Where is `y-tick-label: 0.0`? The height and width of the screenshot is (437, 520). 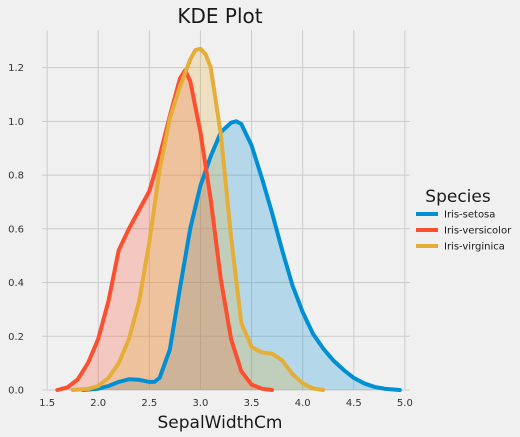
y-tick-label: 0.0 is located at coordinates (16, 391).